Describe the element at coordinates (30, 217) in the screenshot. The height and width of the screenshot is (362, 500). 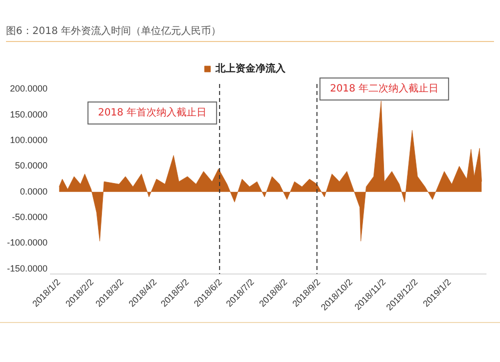
I see `y-tick-label: -50.0000` at that location.